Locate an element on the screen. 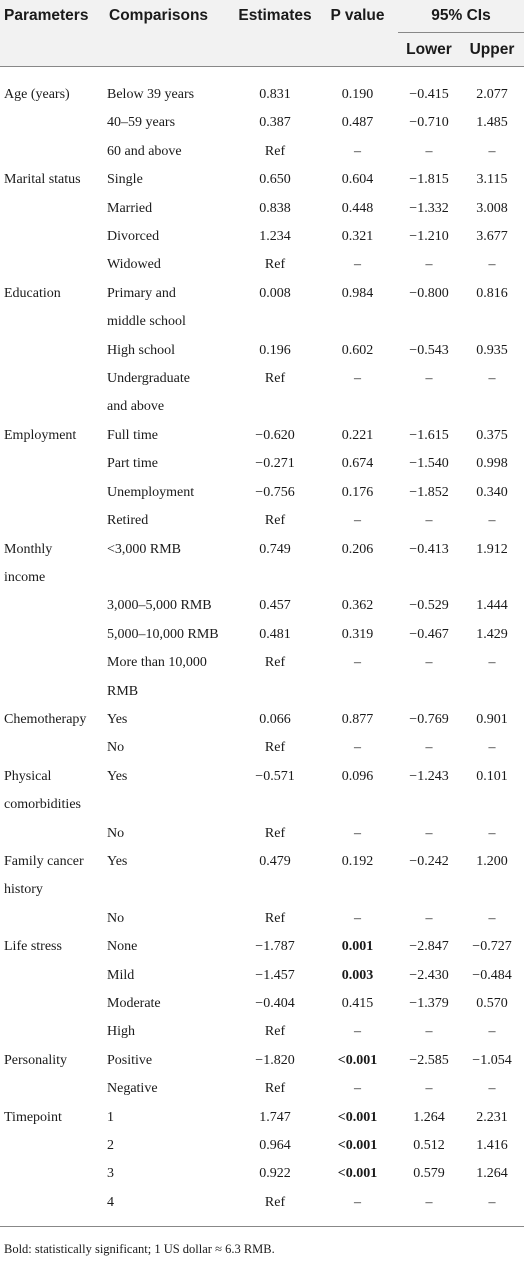 This screenshot has height=1269, width=524. cell-ci-lower: −1.379 is located at coordinates (429, 1003).